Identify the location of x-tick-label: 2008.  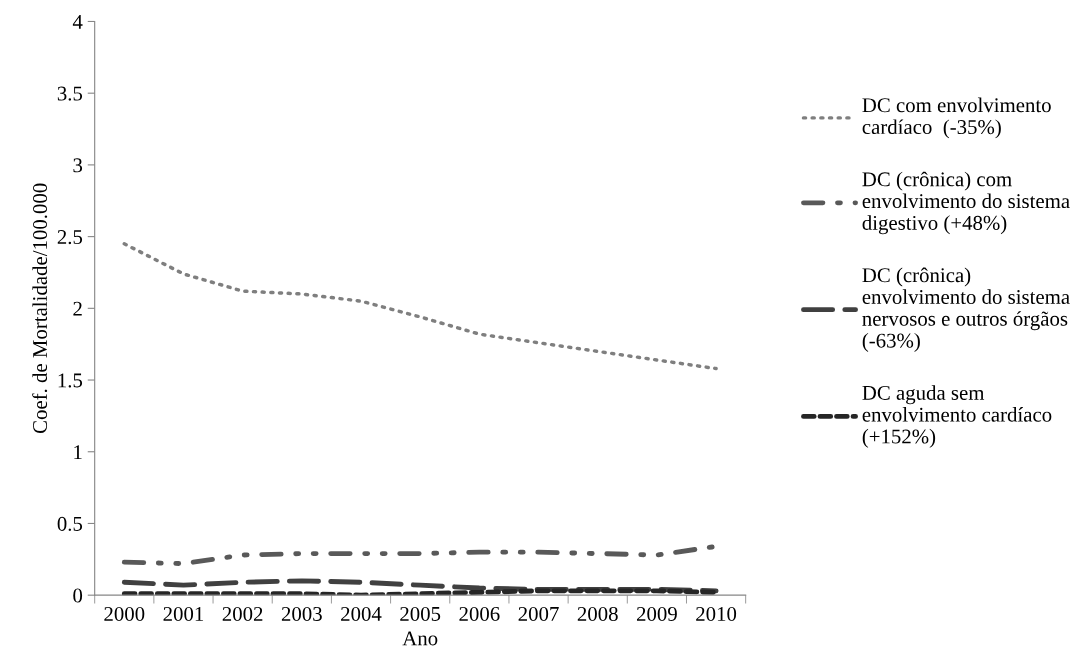
(597, 613).